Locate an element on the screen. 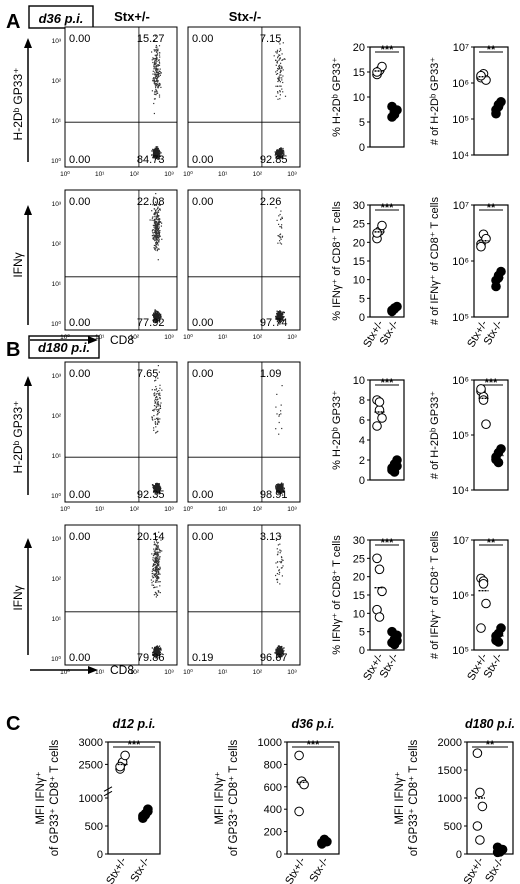  flow-xtick: 10⁰ is located at coordinates (65, 509).